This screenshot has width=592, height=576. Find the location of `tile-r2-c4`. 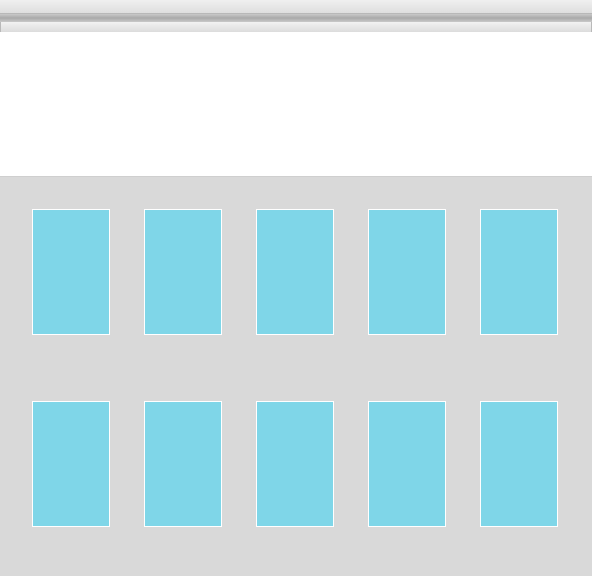

tile-r2-c4 is located at coordinates (407, 464).